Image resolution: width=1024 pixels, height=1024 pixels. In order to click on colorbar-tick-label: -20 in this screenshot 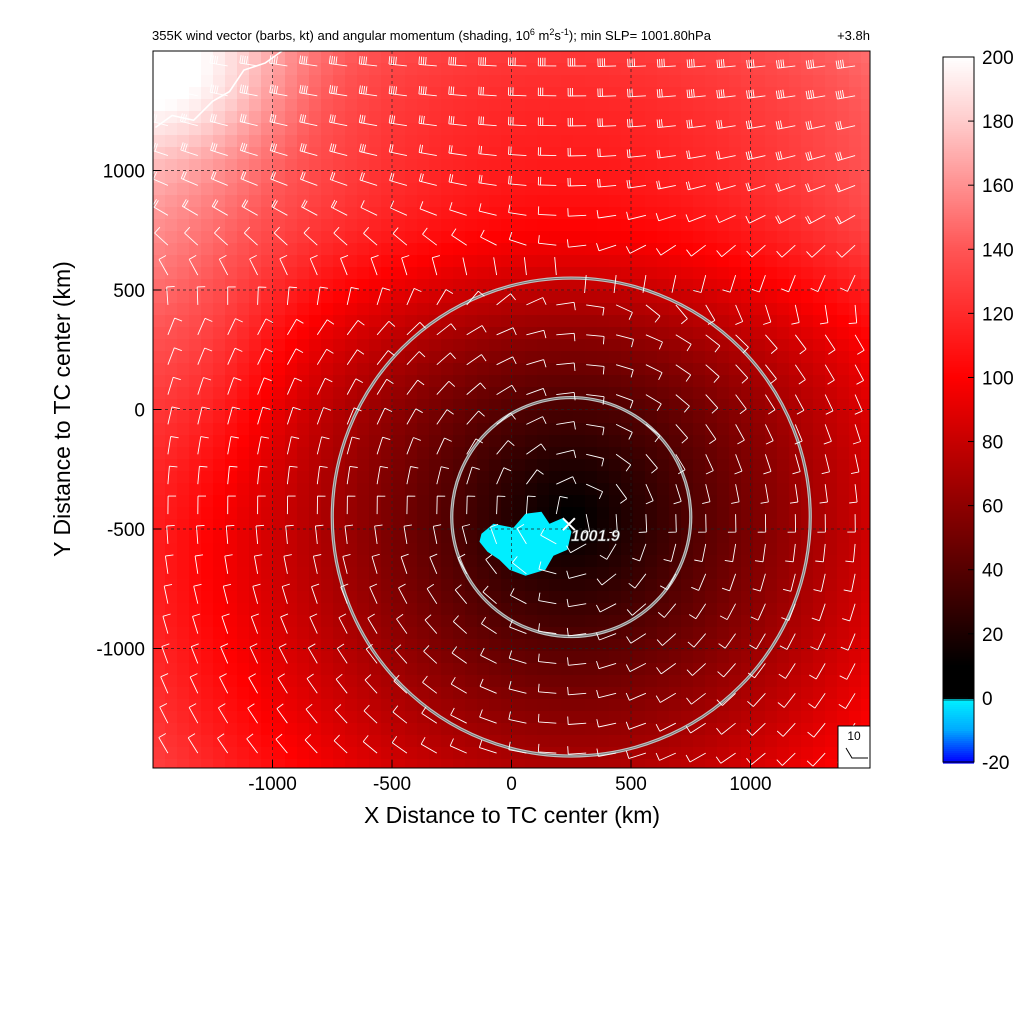, I will do `click(995, 763)`.